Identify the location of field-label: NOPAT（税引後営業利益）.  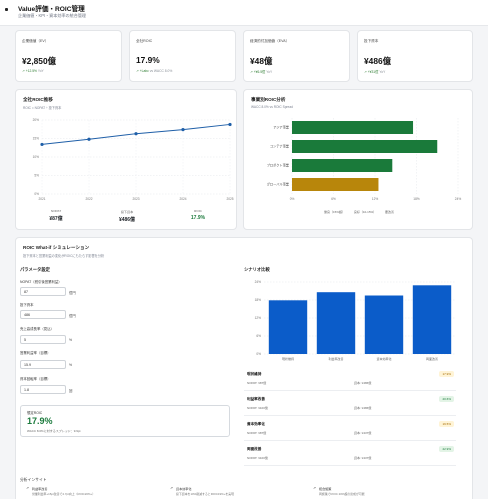
(41, 282).